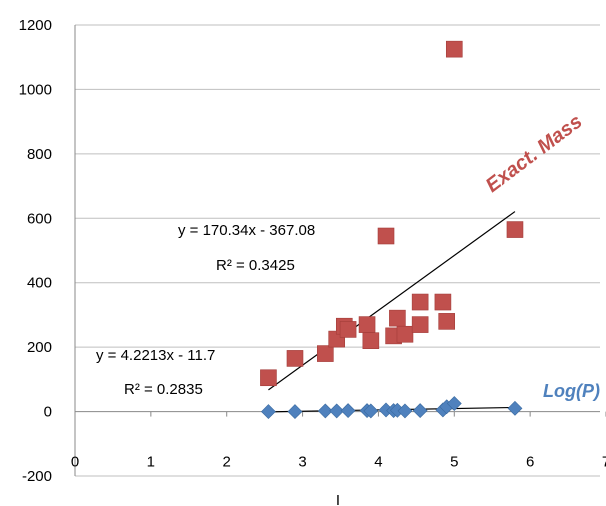  Describe the element at coordinates (151, 462) in the screenshot. I see `x-tick-label: 1` at that location.